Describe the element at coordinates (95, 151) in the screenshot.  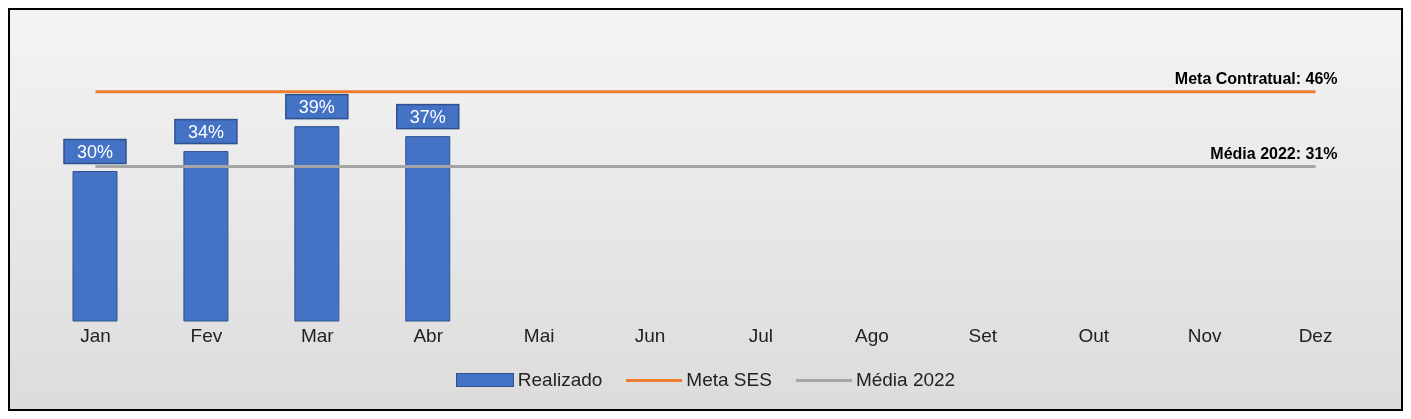
I see `data-label: 30%` at that location.